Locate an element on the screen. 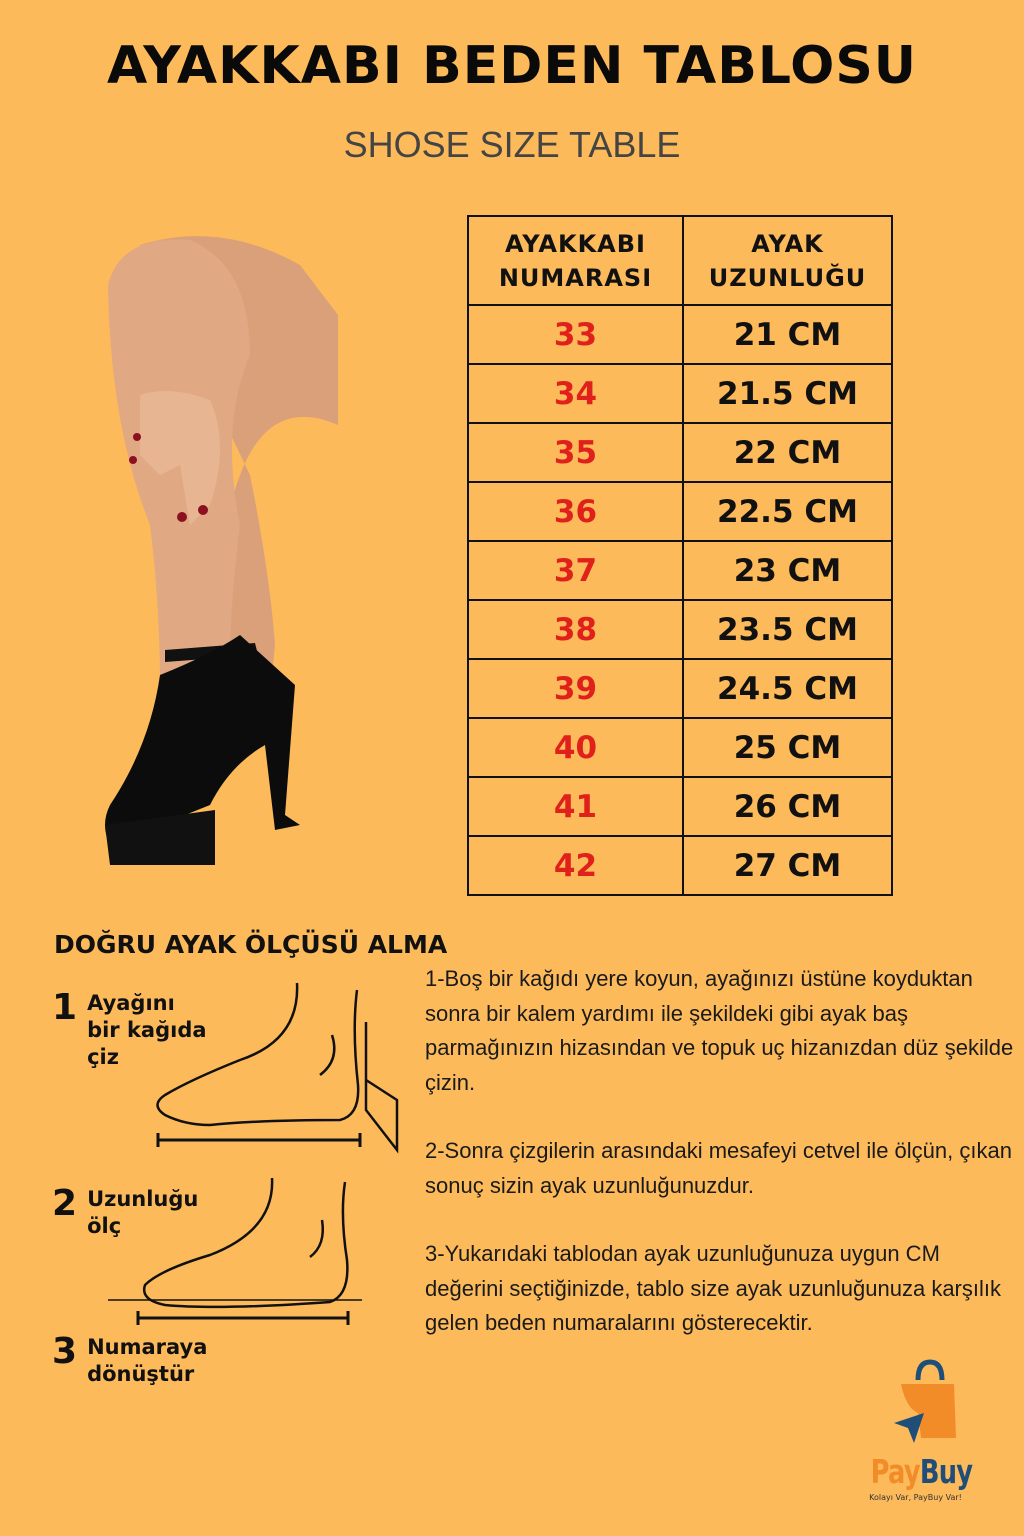 The height and width of the screenshot is (1536, 1024). shoe-size: 33 is located at coordinates (575, 334).